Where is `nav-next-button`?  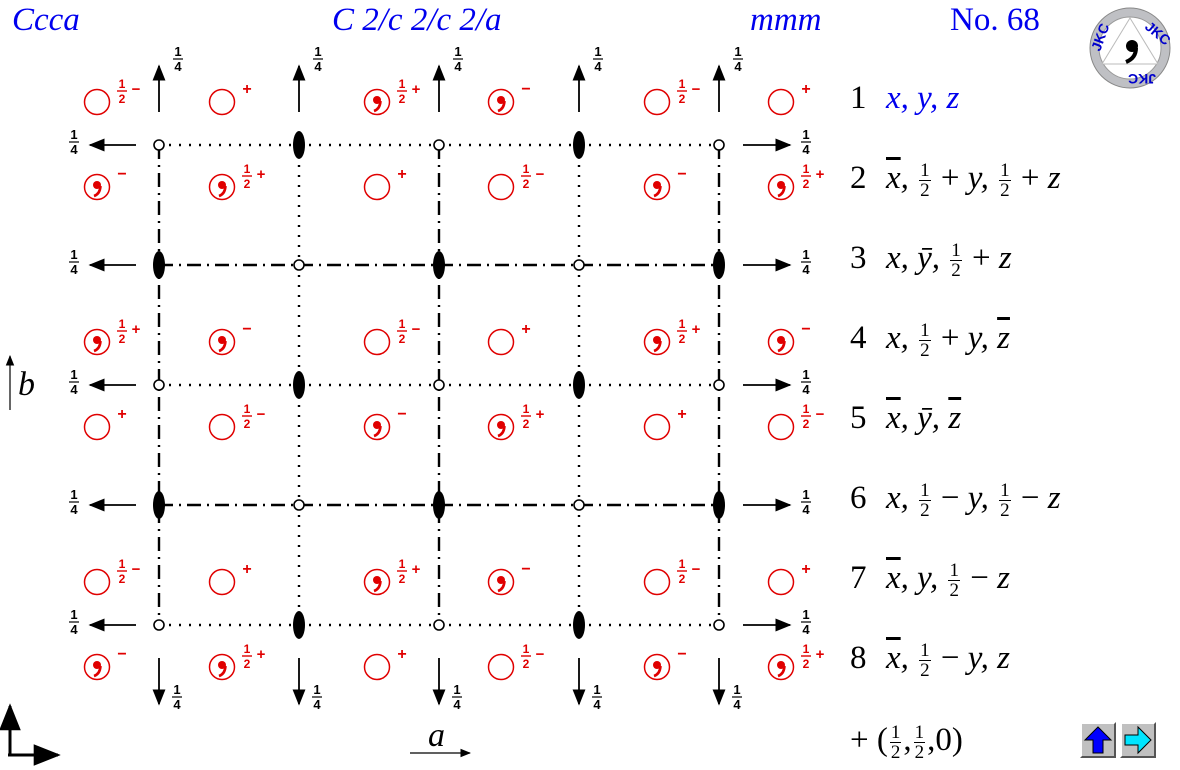 nav-next-button is located at coordinates (1138, 740).